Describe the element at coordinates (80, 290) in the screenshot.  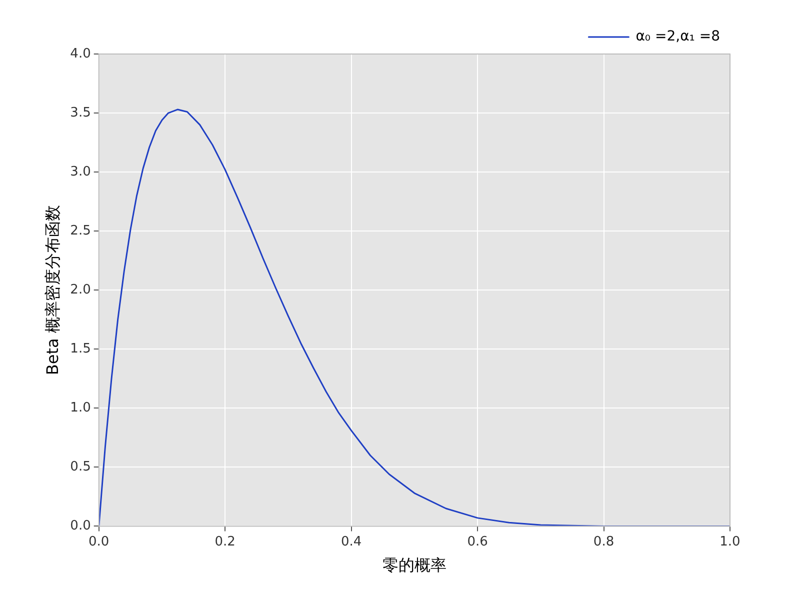
I see `y-tick-label: 2.0` at that location.